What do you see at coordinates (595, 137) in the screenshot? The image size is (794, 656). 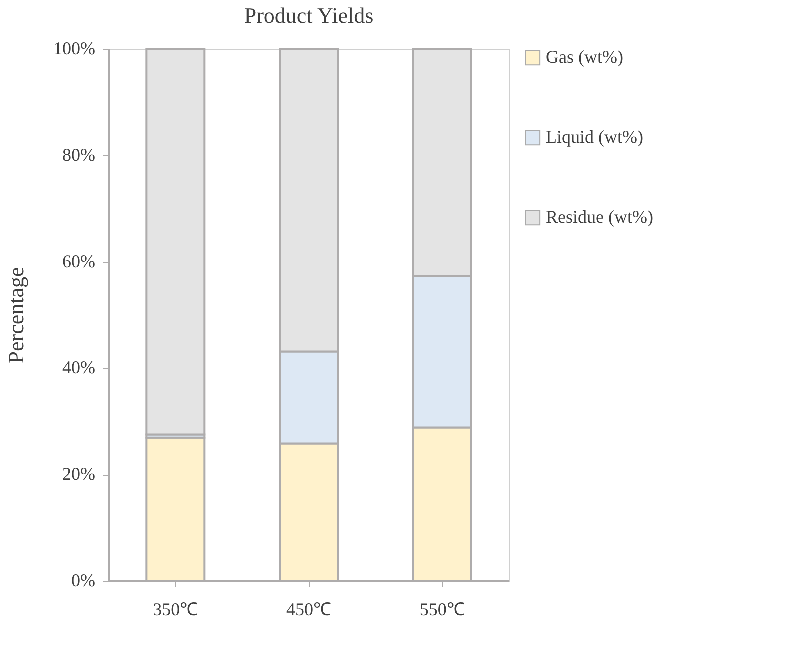 I see `legend-label: Liquid (wt%)` at bounding box center [595, 137].